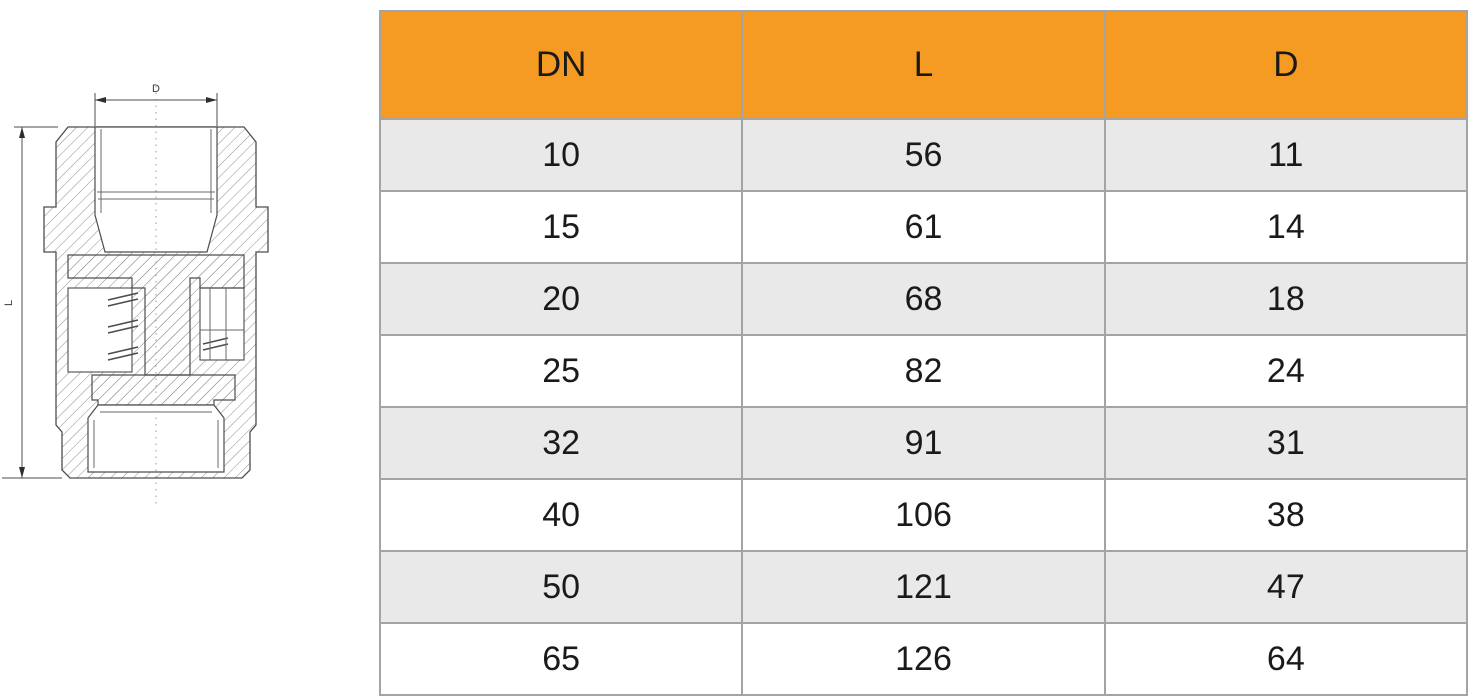 The height and width of the screenshot is (697, 1480). What do you see at coordinates (1286, 155) in the screenshot?
I see `table-cell: 11` at bounding box center [1286, 155].